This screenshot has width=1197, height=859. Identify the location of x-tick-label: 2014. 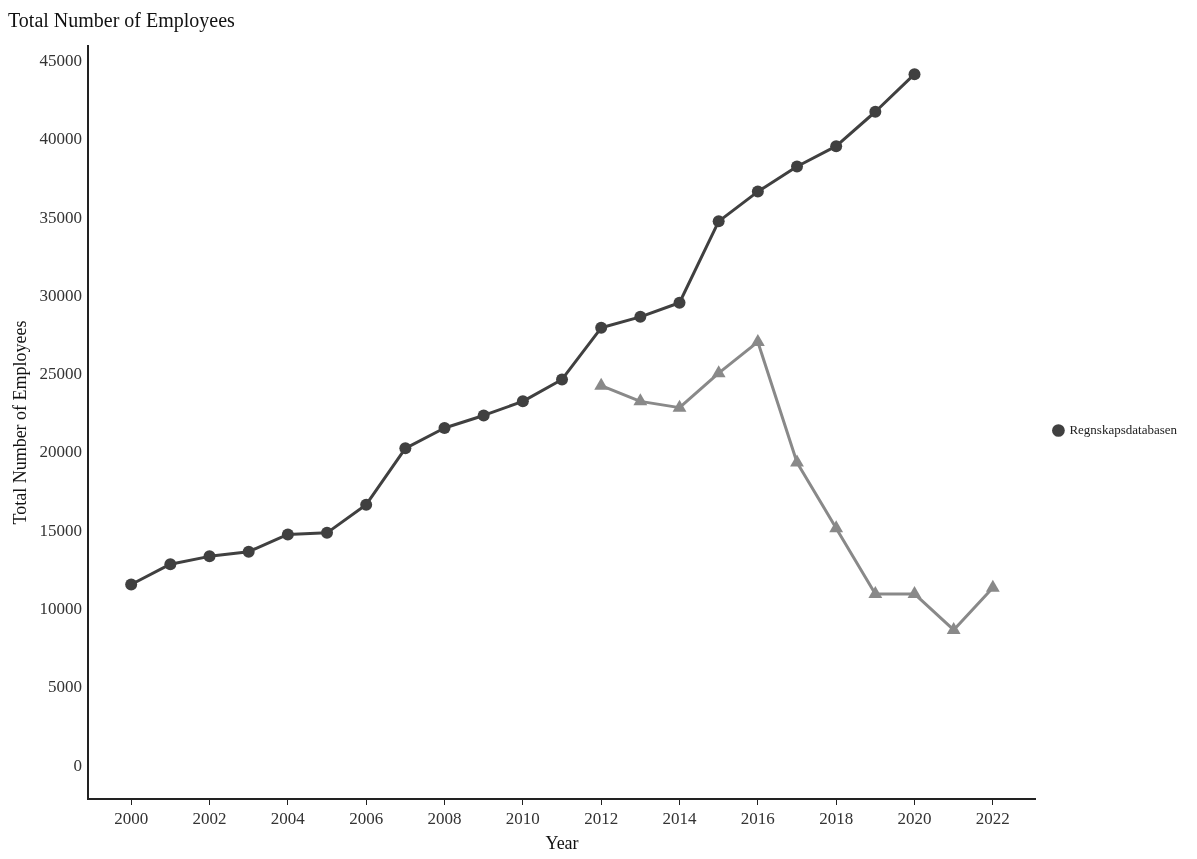
(680, 818).